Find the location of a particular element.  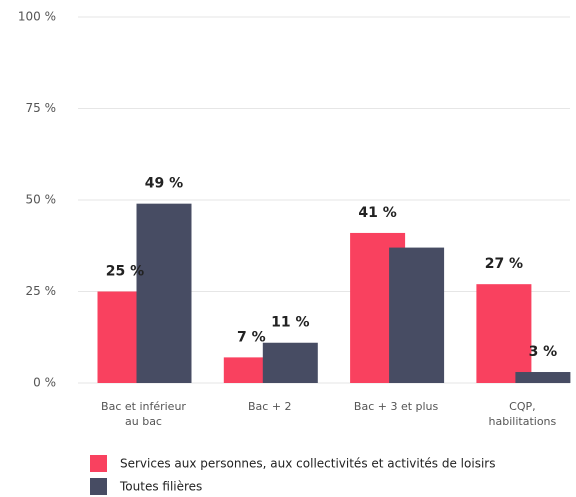

x-tick-label: Bac + 3 et plus is located at coordinates (396, 406).